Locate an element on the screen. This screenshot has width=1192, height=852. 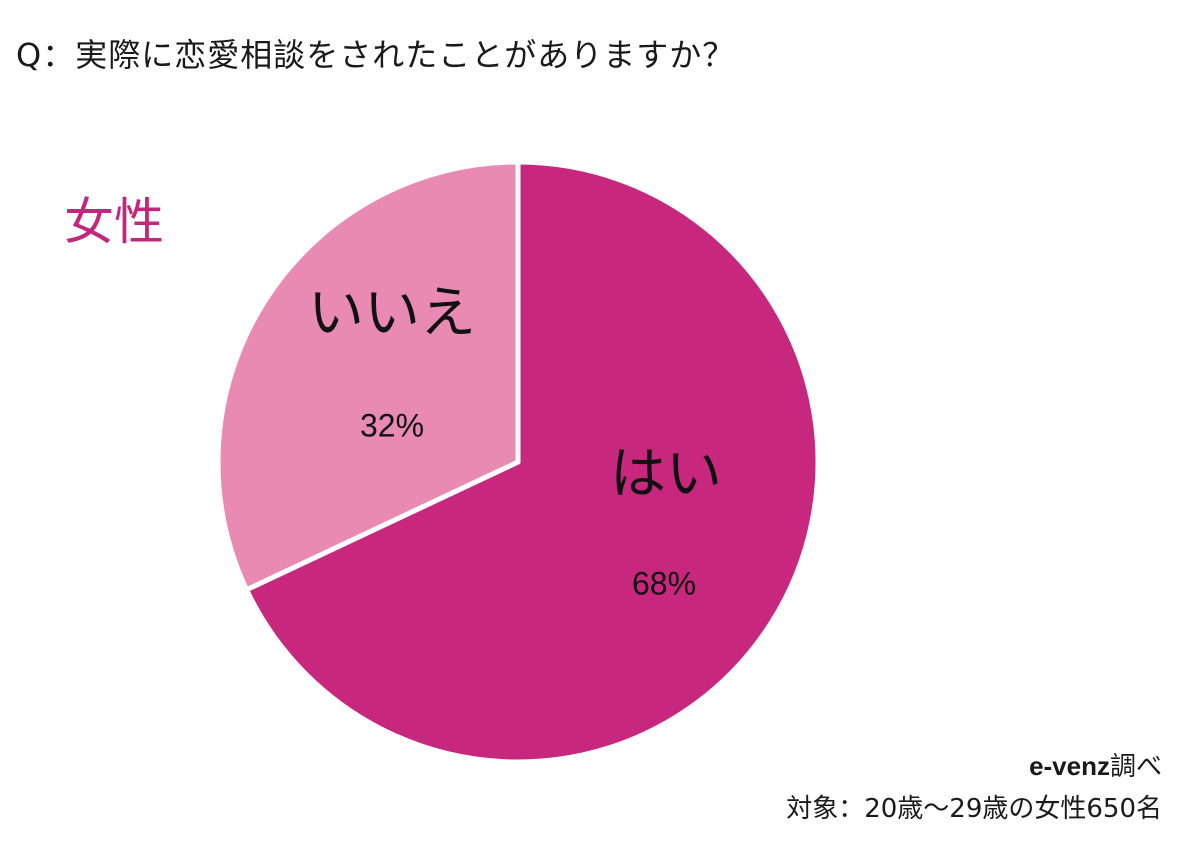
survey-target: 対象：20歳〜29歳の女性650名 is located at coordinates (974, 809).